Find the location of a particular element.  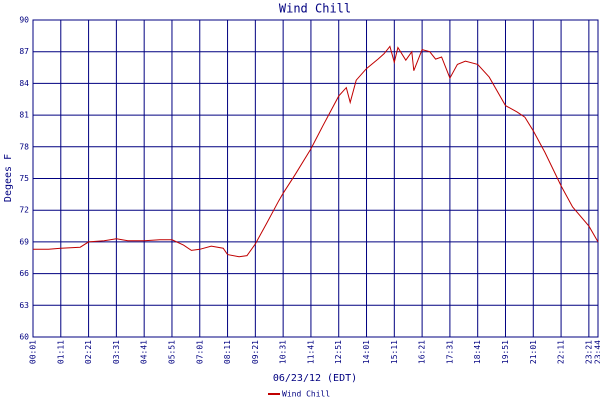

x-tick-label: 07:01 is located at coordinates (199, 352).